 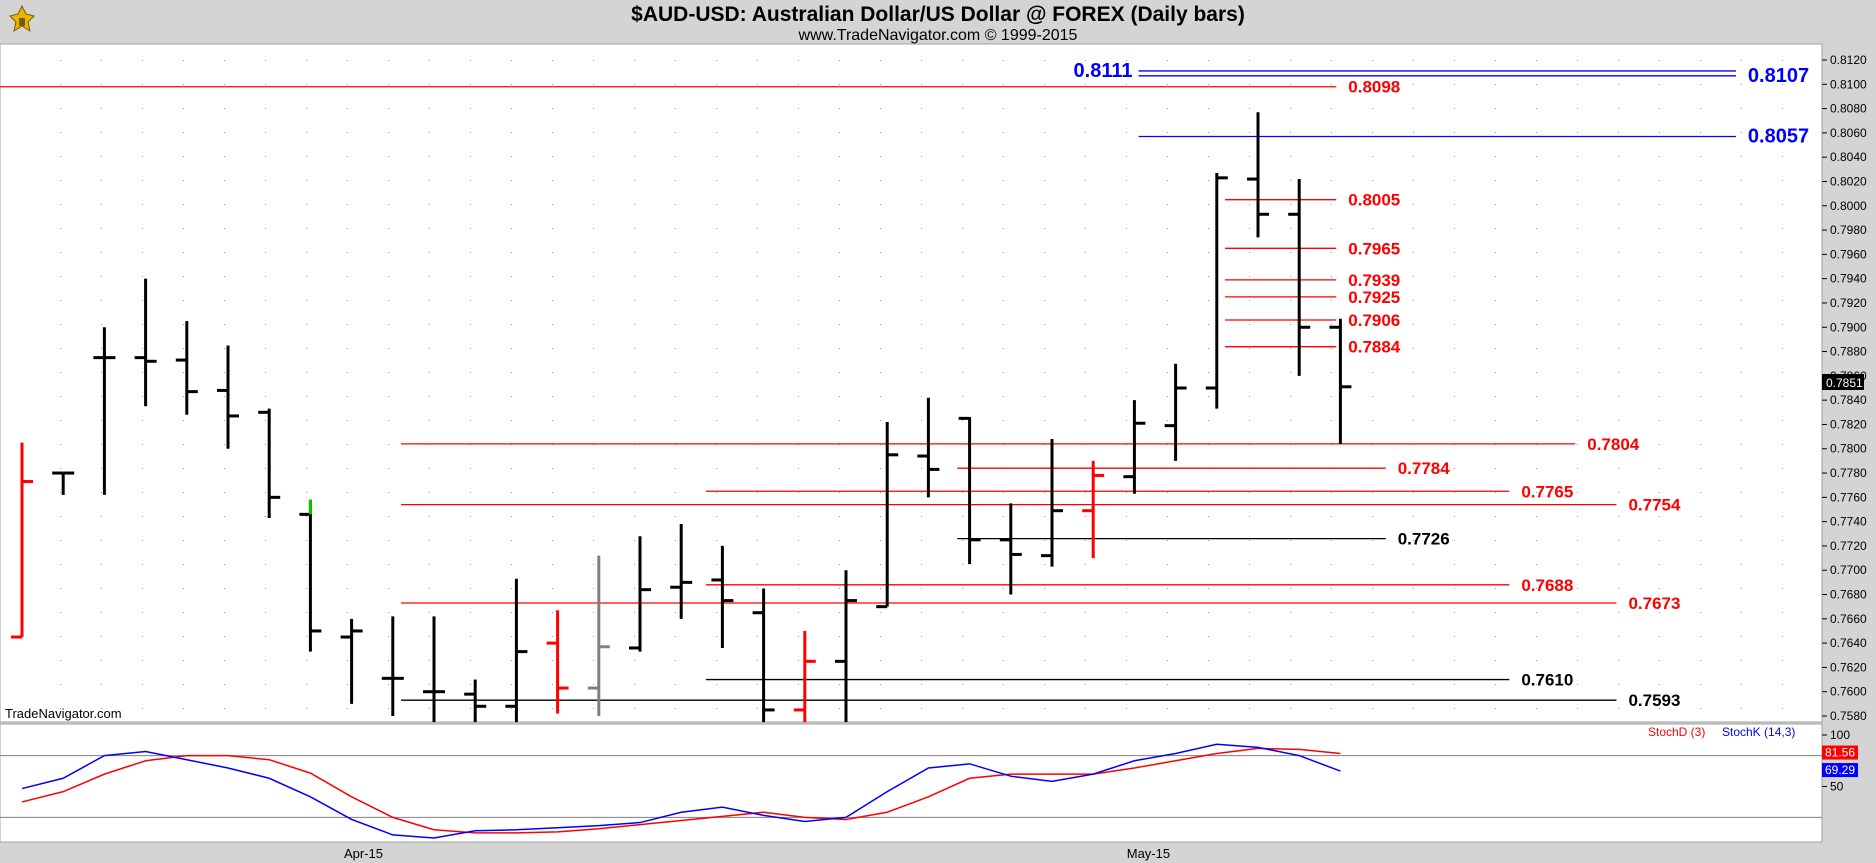 I want to click on stoch-line, so click(x=681, y=790).